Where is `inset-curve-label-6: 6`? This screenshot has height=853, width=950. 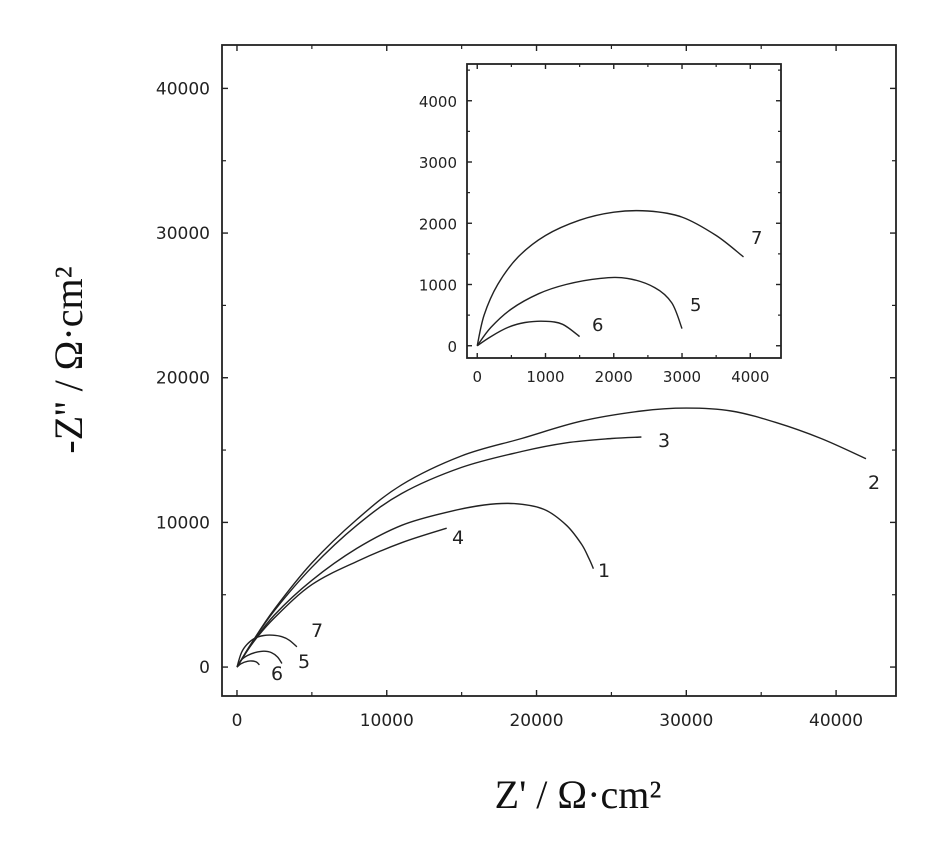
inset-curve-label-6: 6 is located at coordinates (597, 325).